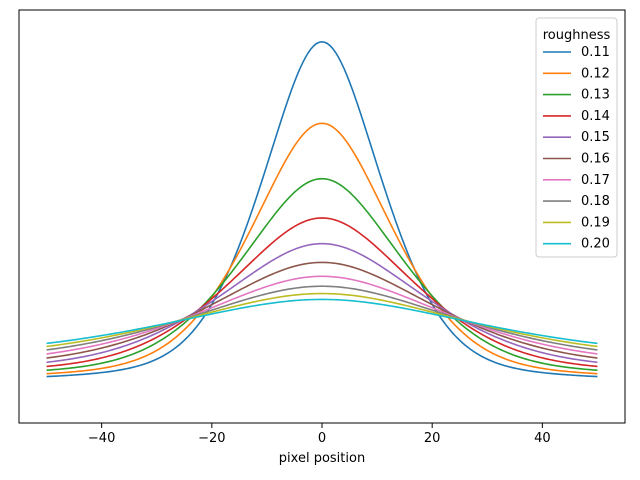 This screenshot has height=480, width=640. What do you see at coordinates (542, 438) in the screenshot?
I see `x-tick-label: 40` at bounding box center [542, 438].